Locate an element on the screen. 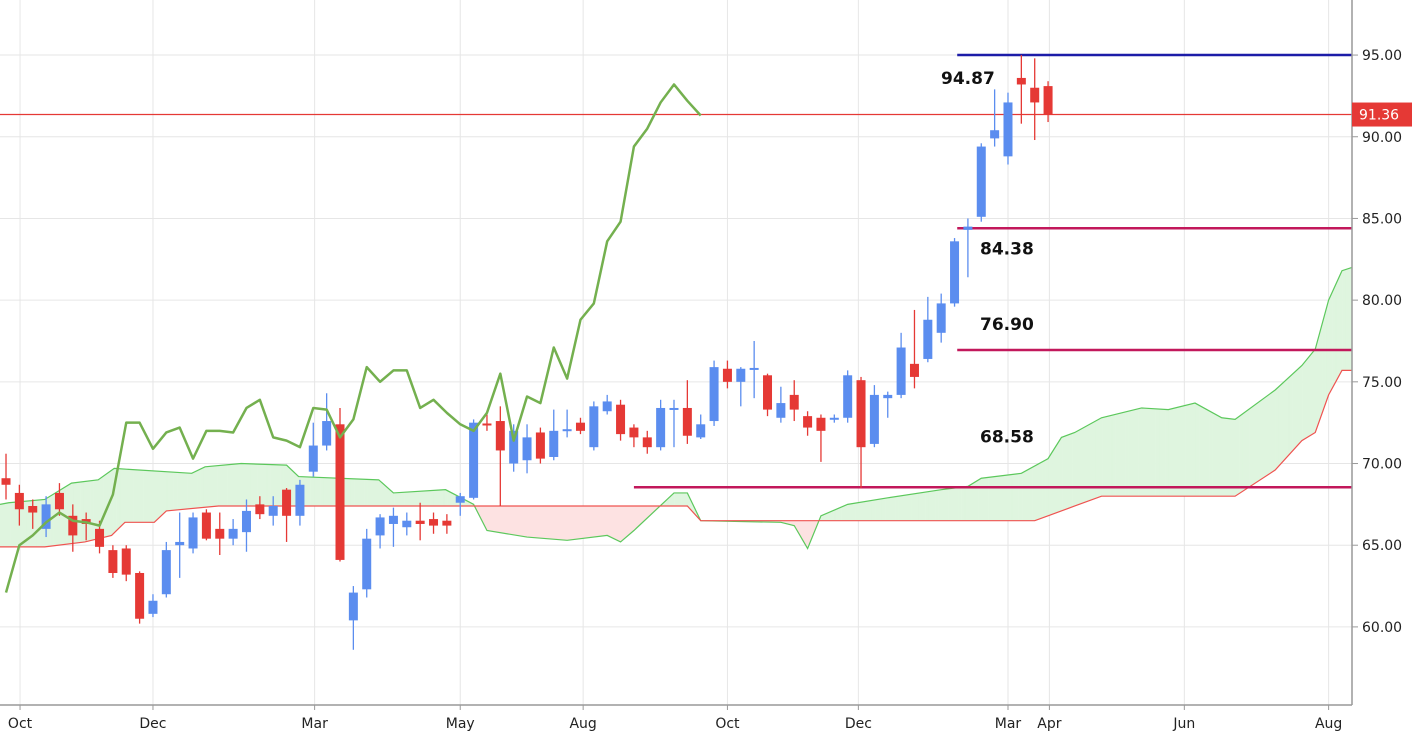 The image size is (1412, 738). level-label-fib-1: 84.38 is located at coordinates (1007, 250).